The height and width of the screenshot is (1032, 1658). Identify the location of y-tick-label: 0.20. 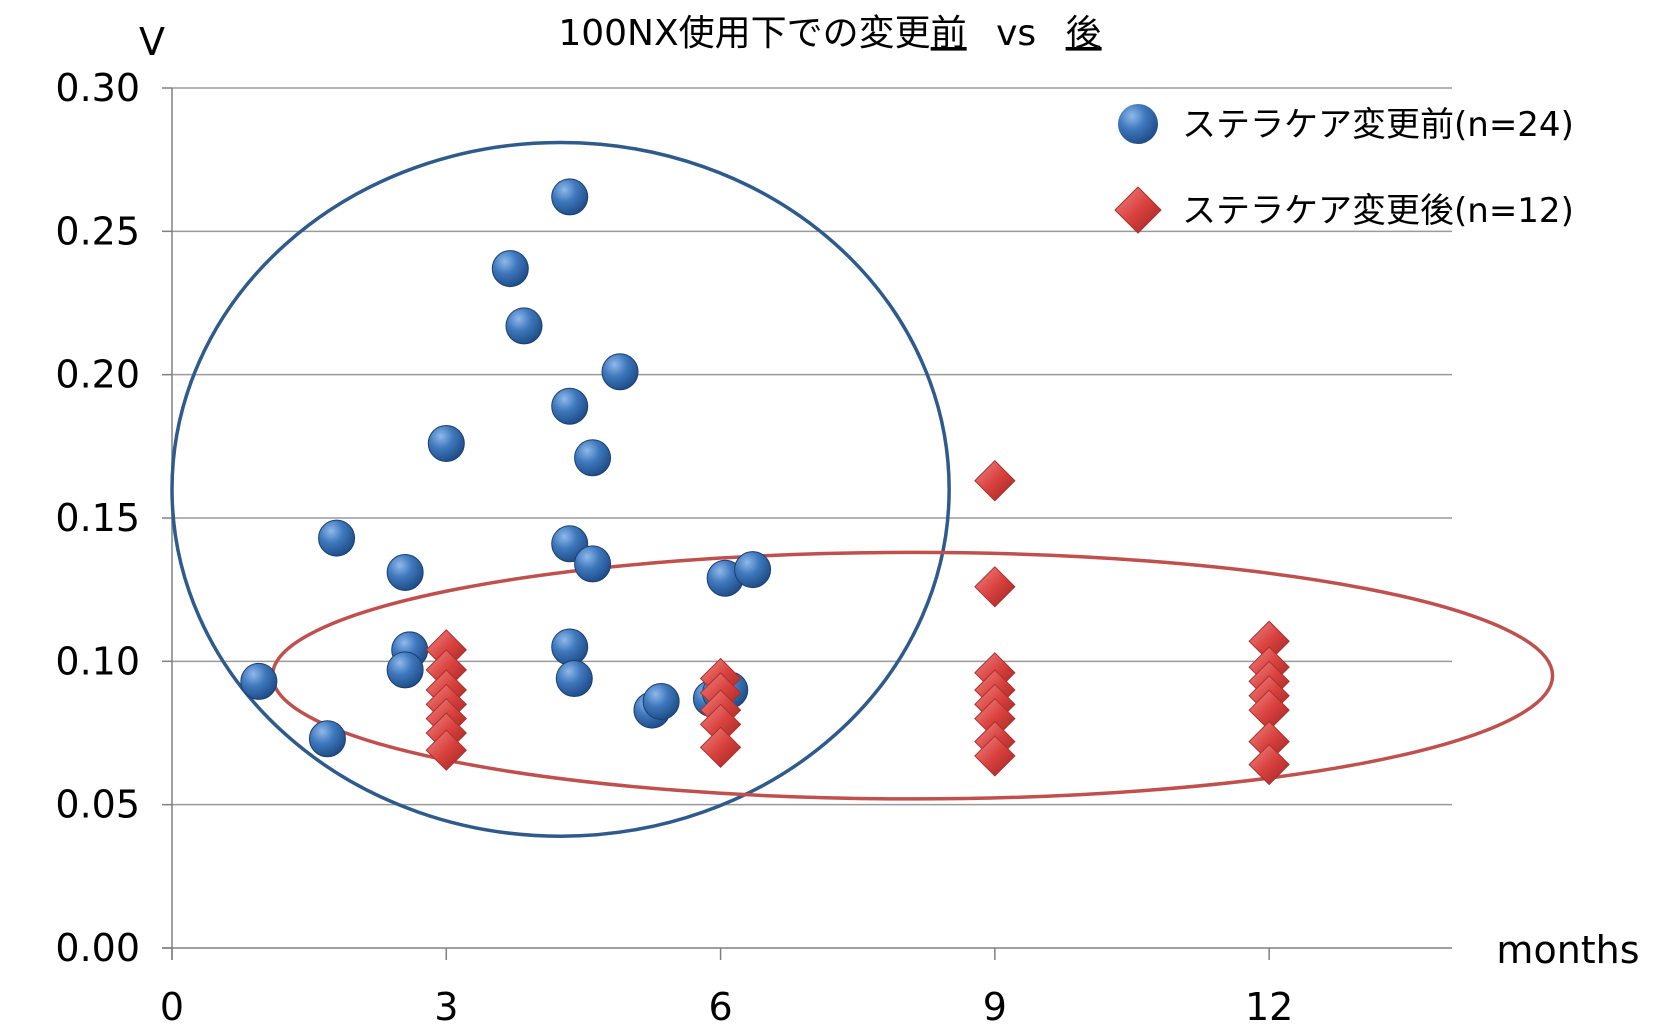
(97, 375).